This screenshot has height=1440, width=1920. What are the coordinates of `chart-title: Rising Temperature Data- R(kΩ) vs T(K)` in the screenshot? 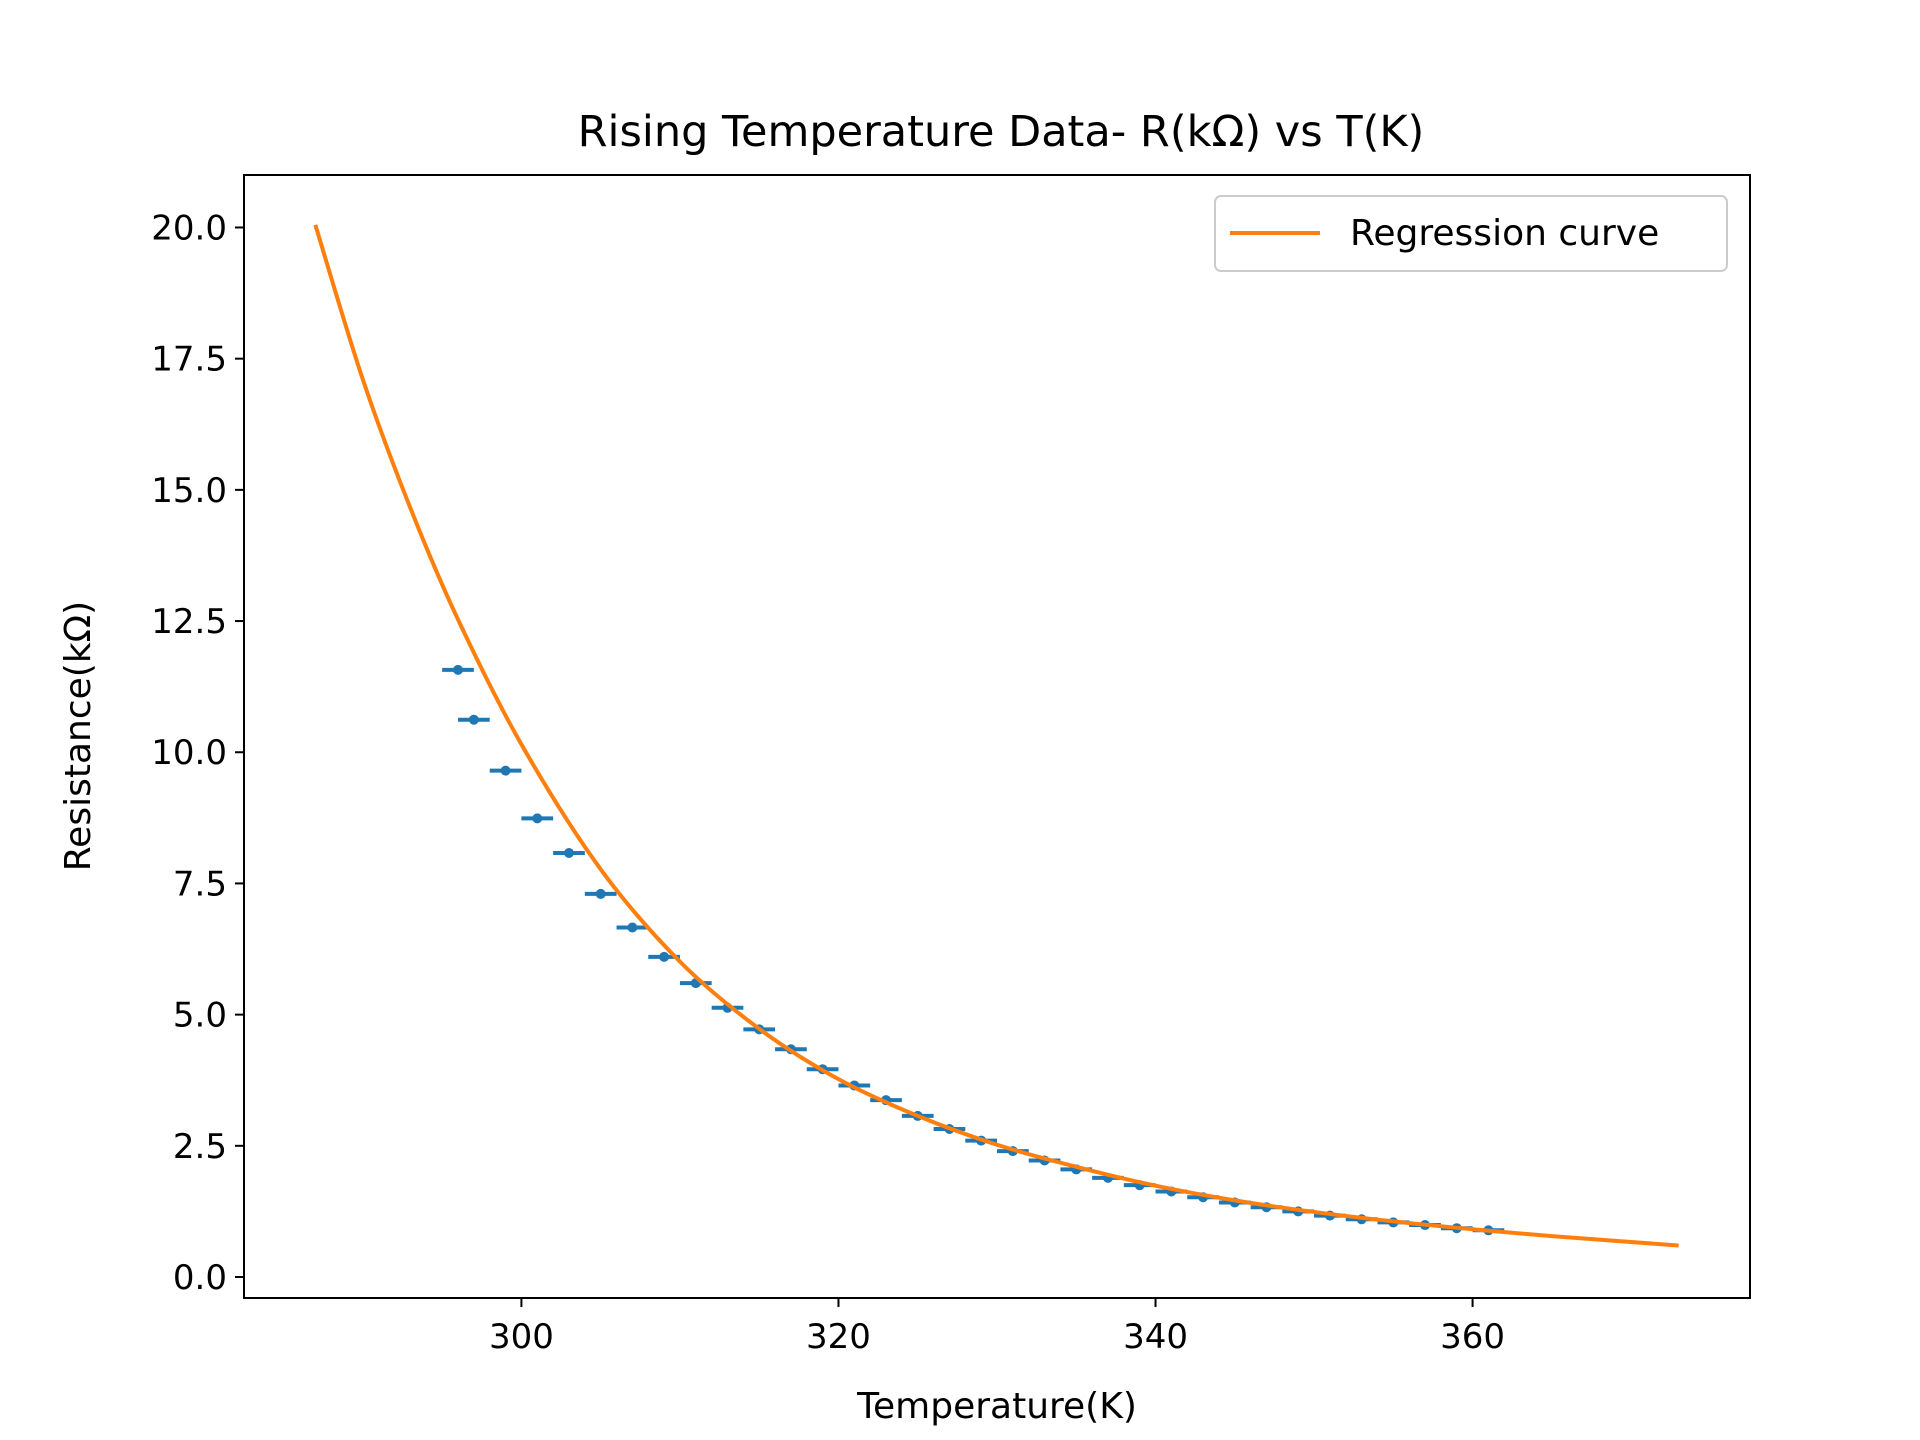 It's located at (1001, 132).